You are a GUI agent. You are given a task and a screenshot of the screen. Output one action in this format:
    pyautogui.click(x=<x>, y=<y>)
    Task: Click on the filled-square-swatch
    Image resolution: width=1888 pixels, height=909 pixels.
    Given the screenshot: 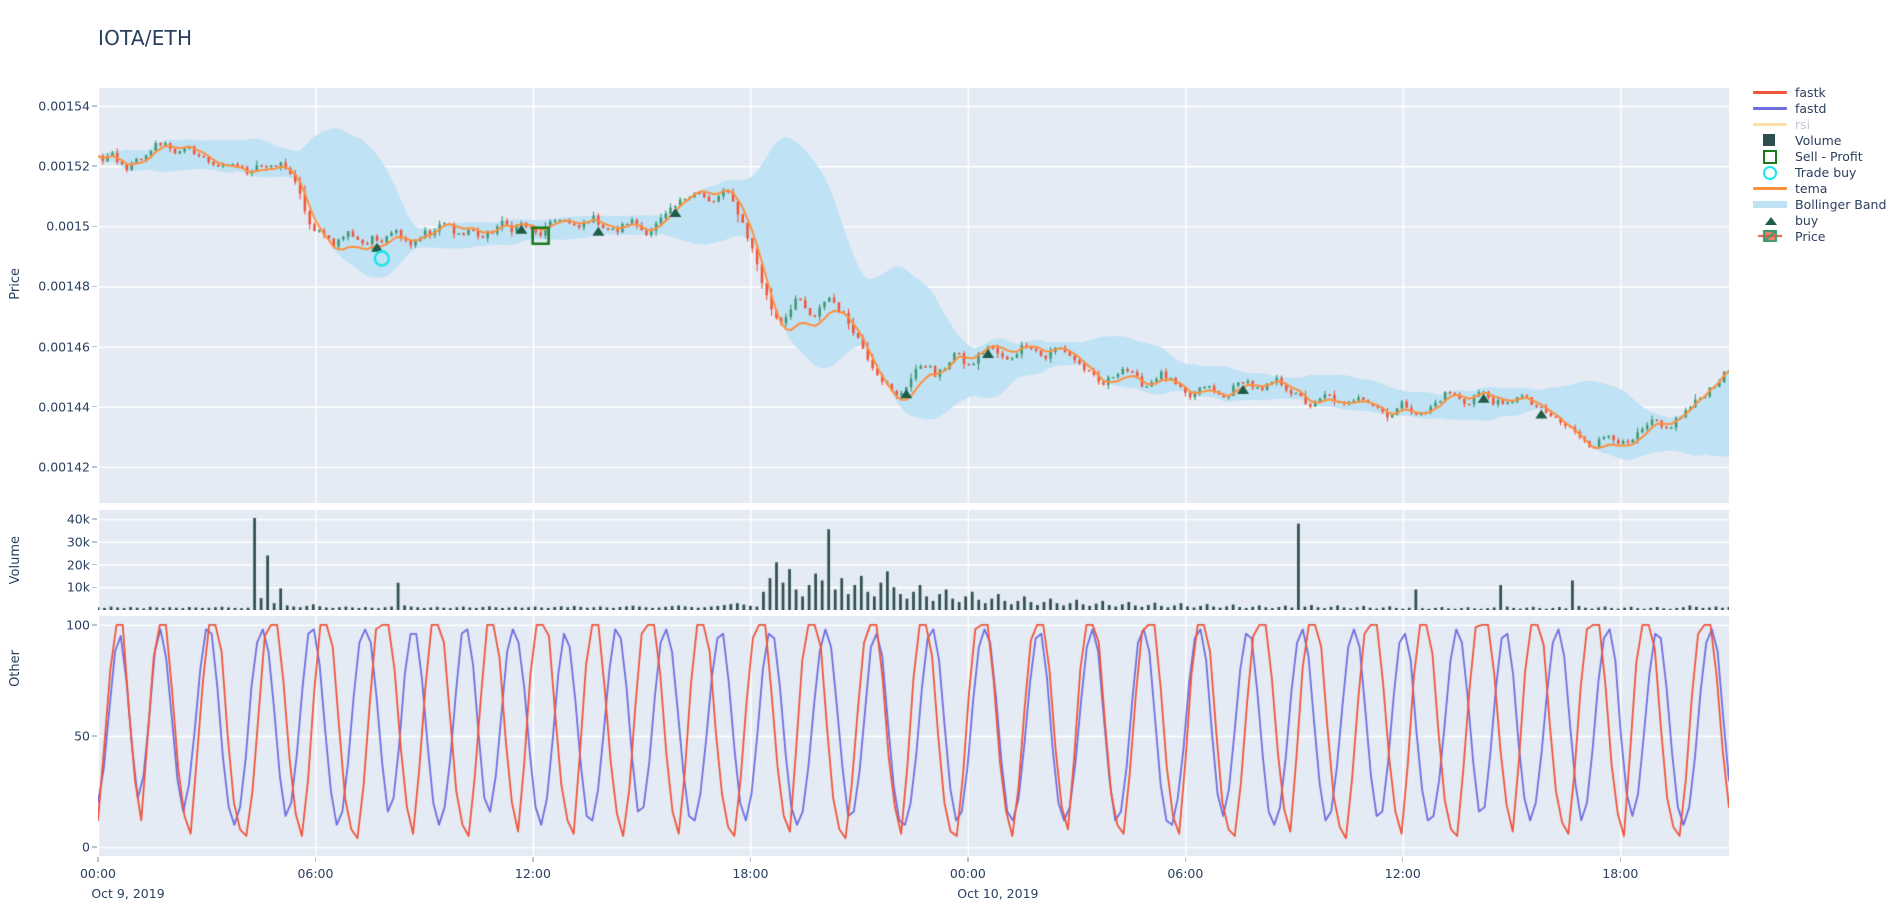 What is the action you would take?
    pyautogui.click(x=1770, y=140)
    